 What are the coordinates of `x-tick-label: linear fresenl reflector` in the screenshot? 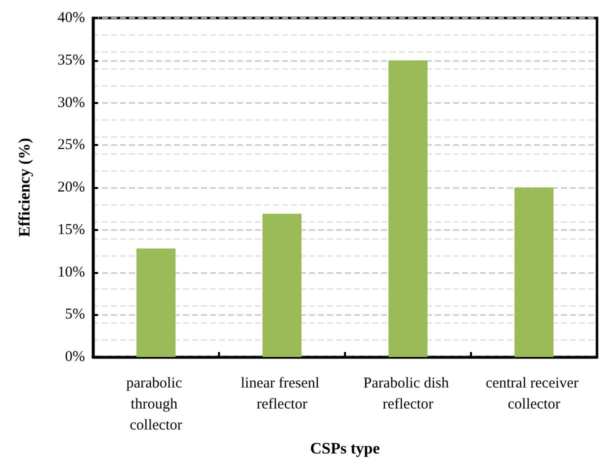 It's located at (282, 394).